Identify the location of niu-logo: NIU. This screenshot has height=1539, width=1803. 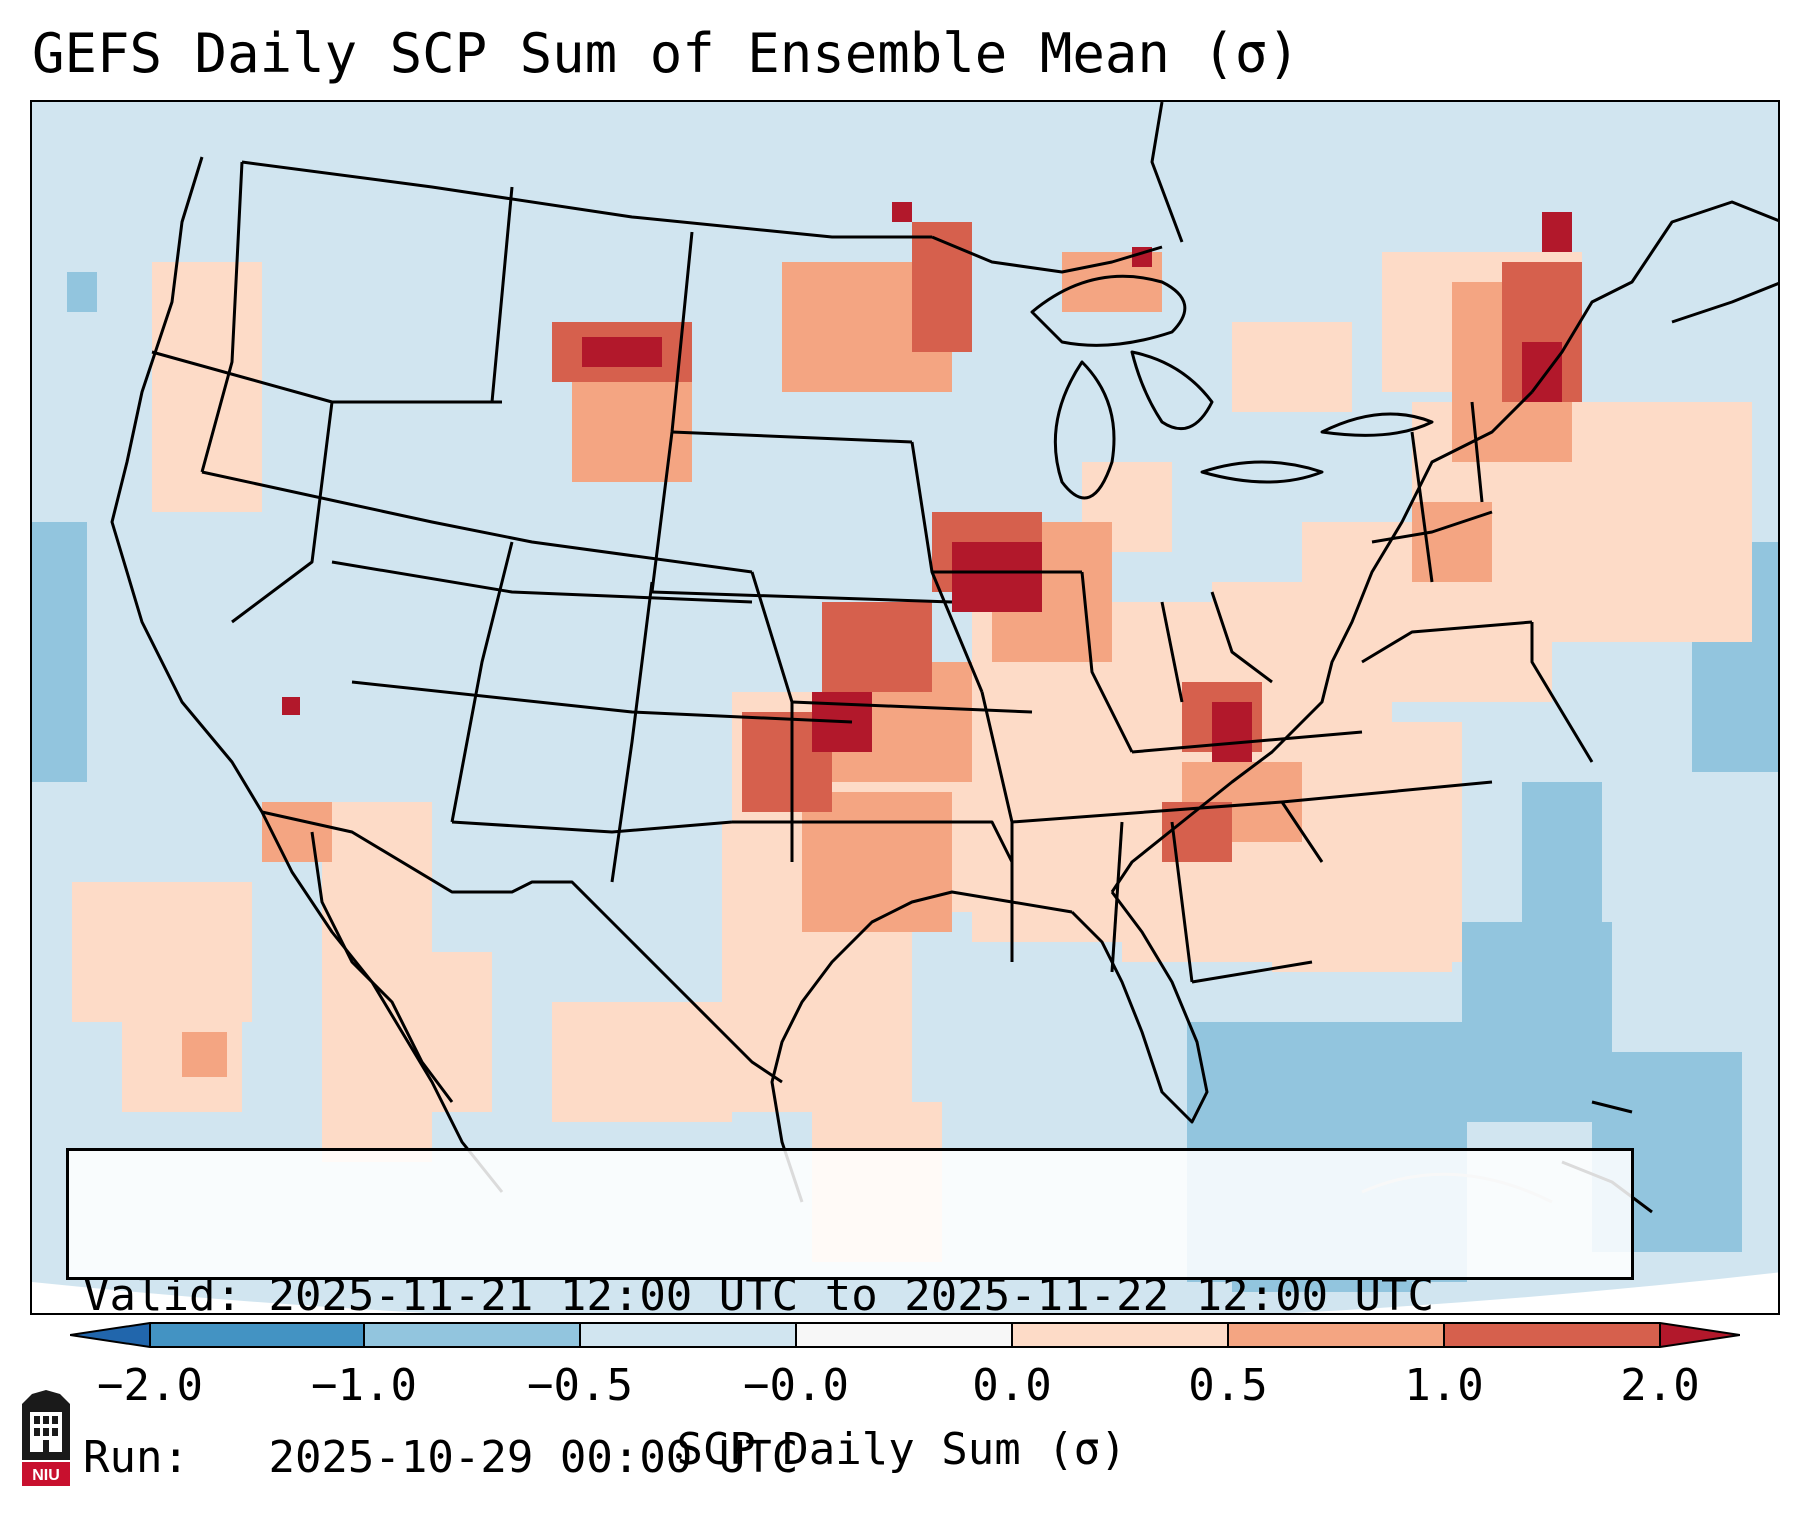
(46, 1438).